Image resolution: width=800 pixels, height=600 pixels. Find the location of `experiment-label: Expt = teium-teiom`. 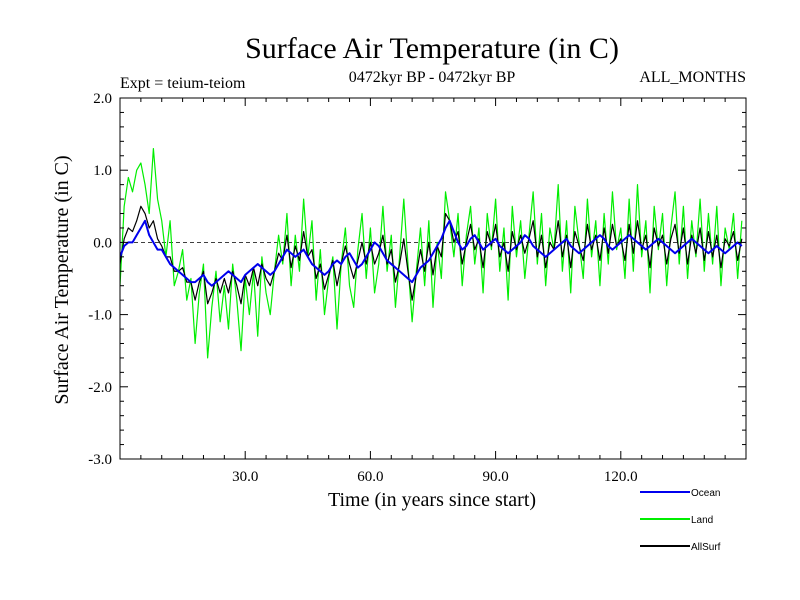

experiment-label: Expt = teium-teiom is located at coordinates (183, 83).